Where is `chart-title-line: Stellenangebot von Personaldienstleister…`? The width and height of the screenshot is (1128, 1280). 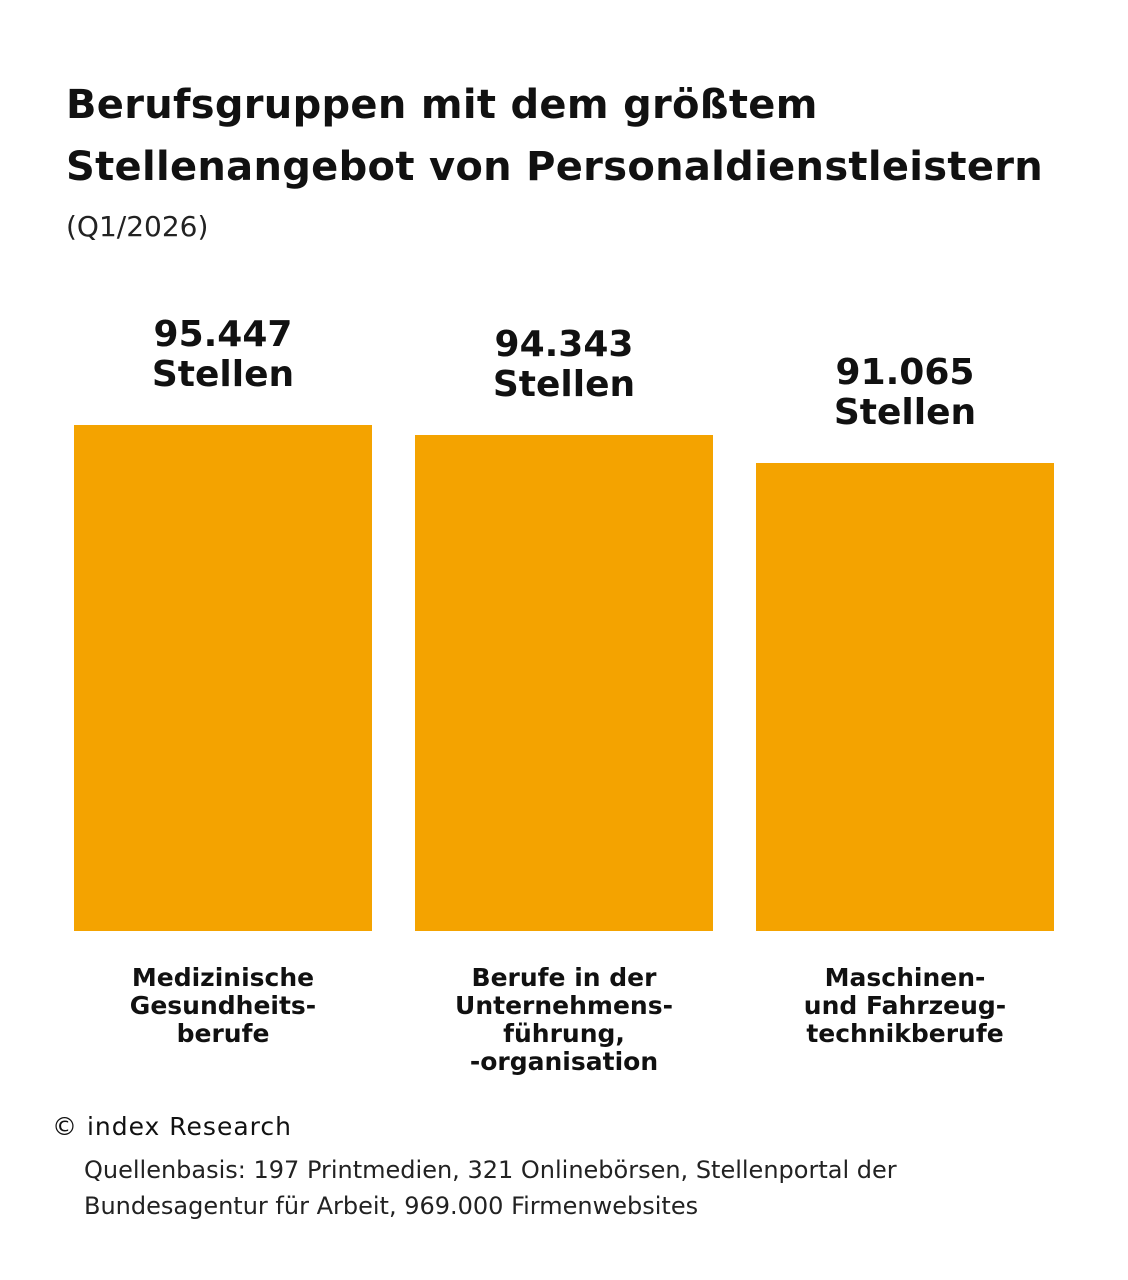 chart-title-line: Stellenangebot von Personaldienstleister… is located at coordinates (555, 167).